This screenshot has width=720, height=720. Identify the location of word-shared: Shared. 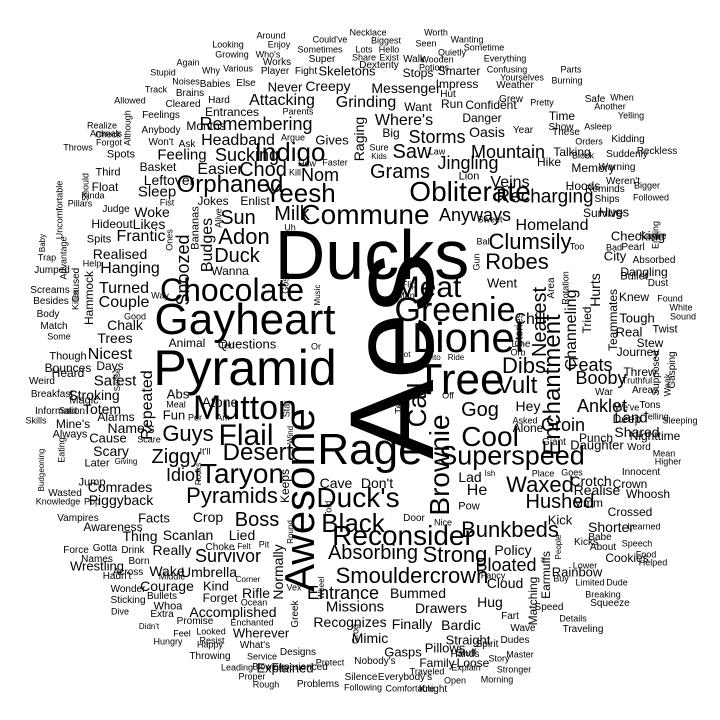
(637, 432).